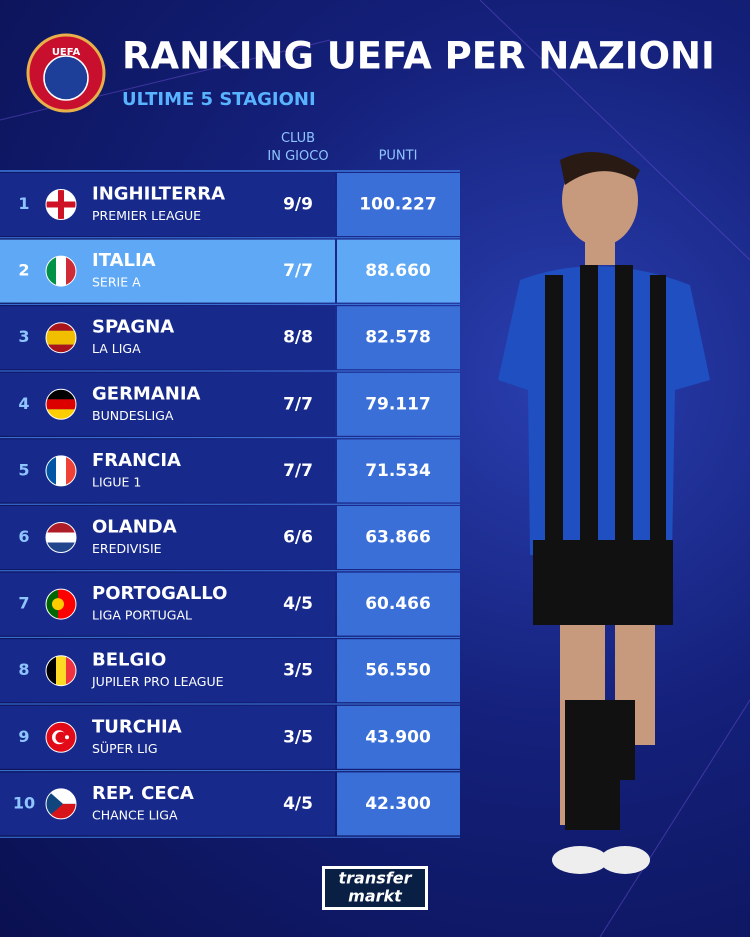 This screenshot has height=937, width=750. Describe the element at coordinates (159, 593) in the screenshot. I see `country: PORTOGALLO` at that location.